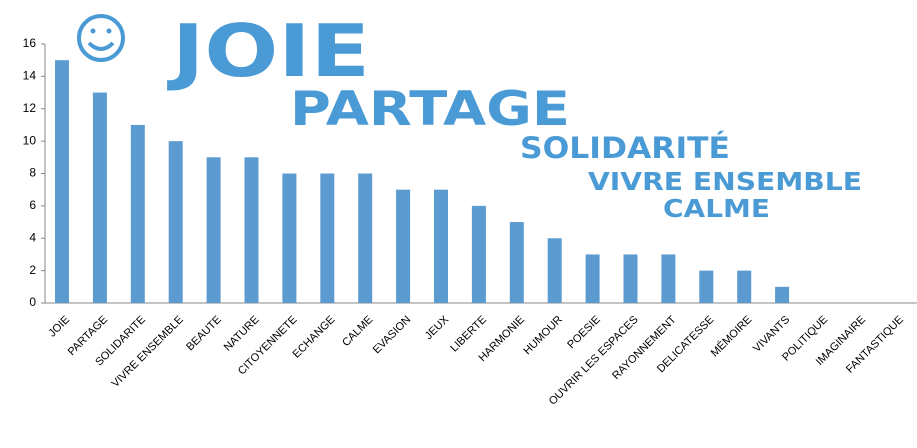 The width and height of the screenshot is (917, 448). I want to click on x-tick-label: BEAUTE, so click(204, 334).